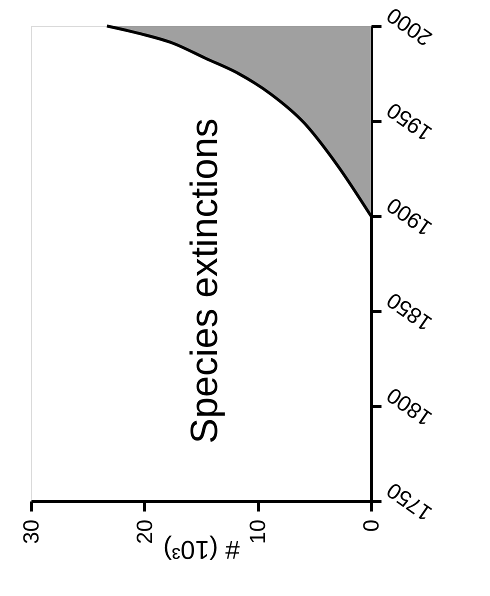 The image size is (490, 596). I want to click on y-tick-label: 1950, so click(409, 122).